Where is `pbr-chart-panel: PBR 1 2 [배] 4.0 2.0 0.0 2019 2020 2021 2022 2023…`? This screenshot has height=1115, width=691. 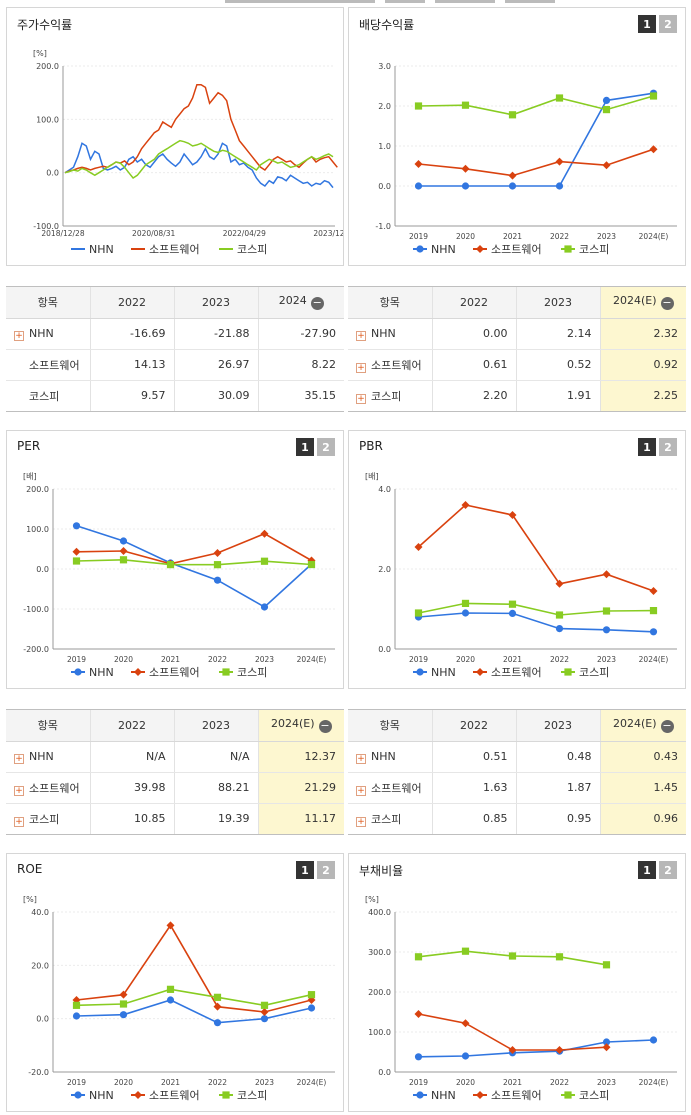
pbr-chart-panel: PBR 1 2 [배] 4.0 2.0 0.0 2019 2020 2021 2022 2023… is located at coordinates (517, 559).